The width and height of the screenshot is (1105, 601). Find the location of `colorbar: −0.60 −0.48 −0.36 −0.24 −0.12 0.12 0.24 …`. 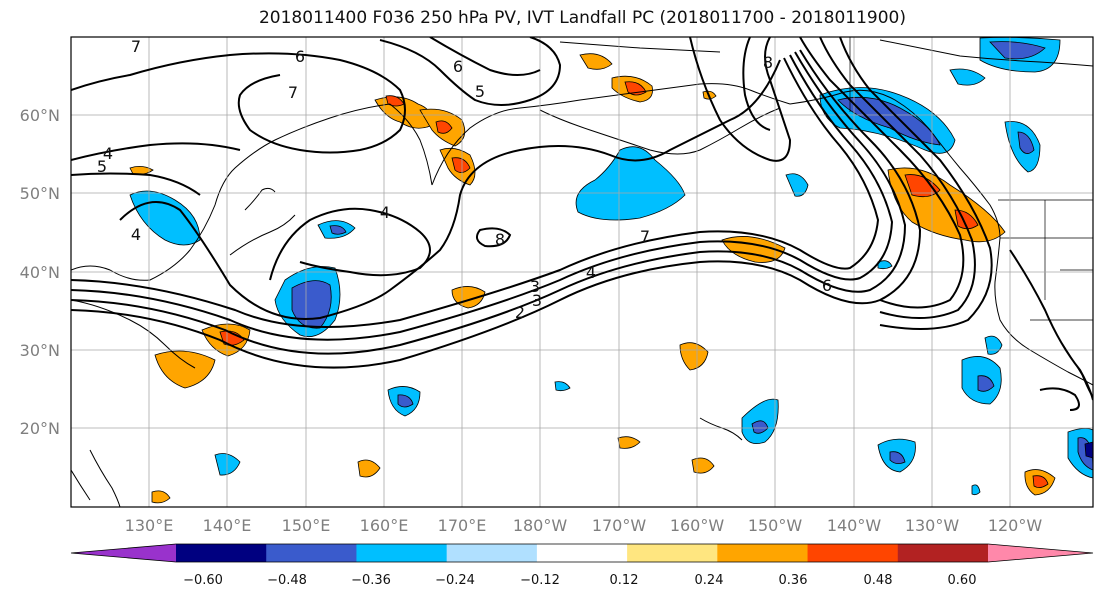

colorbar: −0.60 −0.48 −0.36 −0.24 −0.12 0.12 0.24 … is located at coordinates (582, 565).